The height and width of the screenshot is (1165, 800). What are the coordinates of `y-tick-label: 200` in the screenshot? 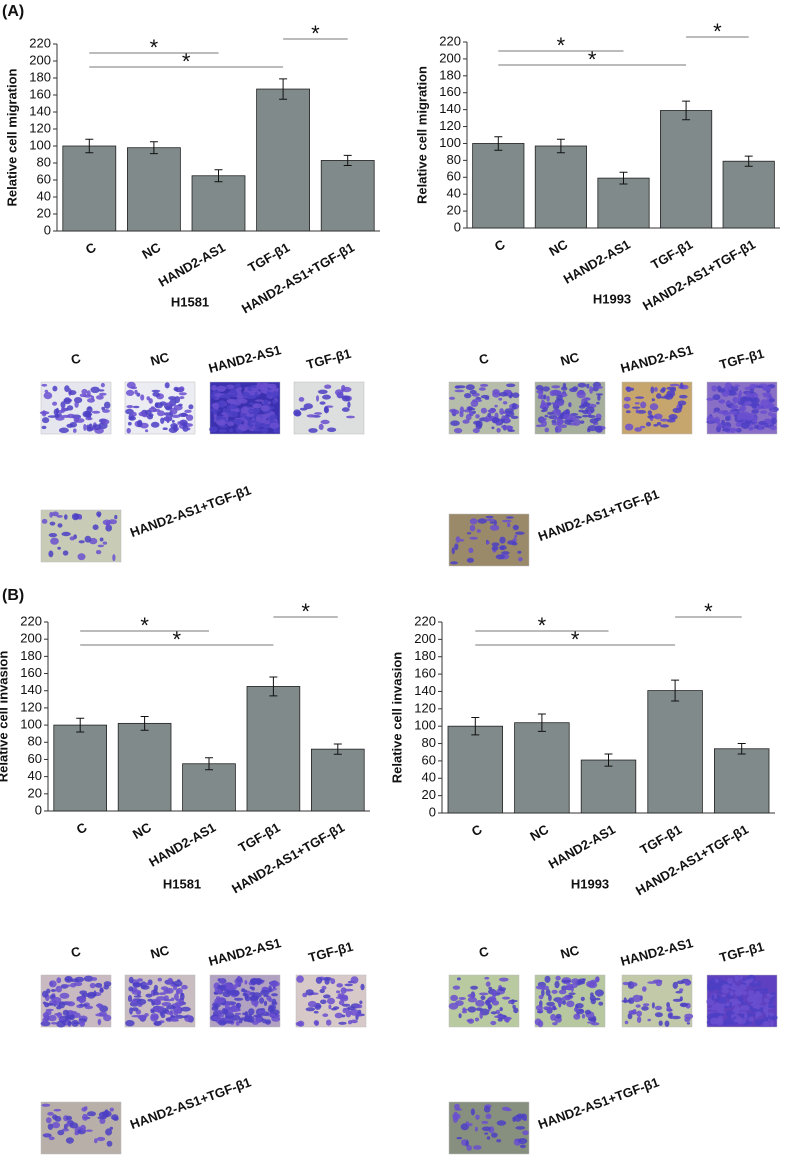 It's located at (425, 638).